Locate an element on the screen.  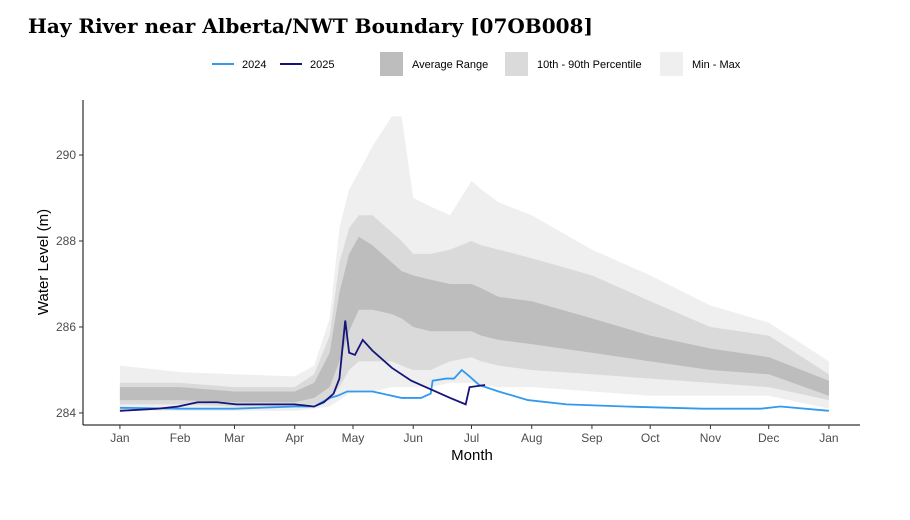
y-tick-label: 284 is located at coordinates (66, 413).